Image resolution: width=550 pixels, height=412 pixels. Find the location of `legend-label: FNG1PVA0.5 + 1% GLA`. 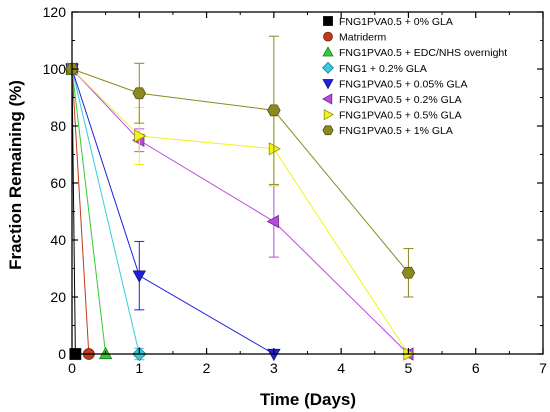

legend-label: FNG1PVA0.5 + 1% GLA is located at coordinates (396, 131).